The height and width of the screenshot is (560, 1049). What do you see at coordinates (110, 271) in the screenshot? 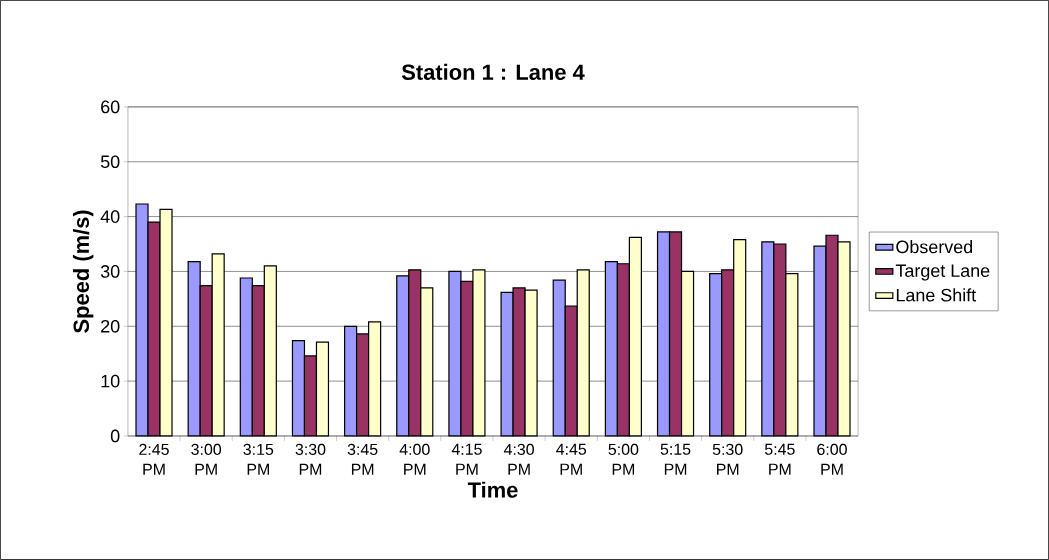
I see `y-tick-label: 30` at bounding box center [110, 271].